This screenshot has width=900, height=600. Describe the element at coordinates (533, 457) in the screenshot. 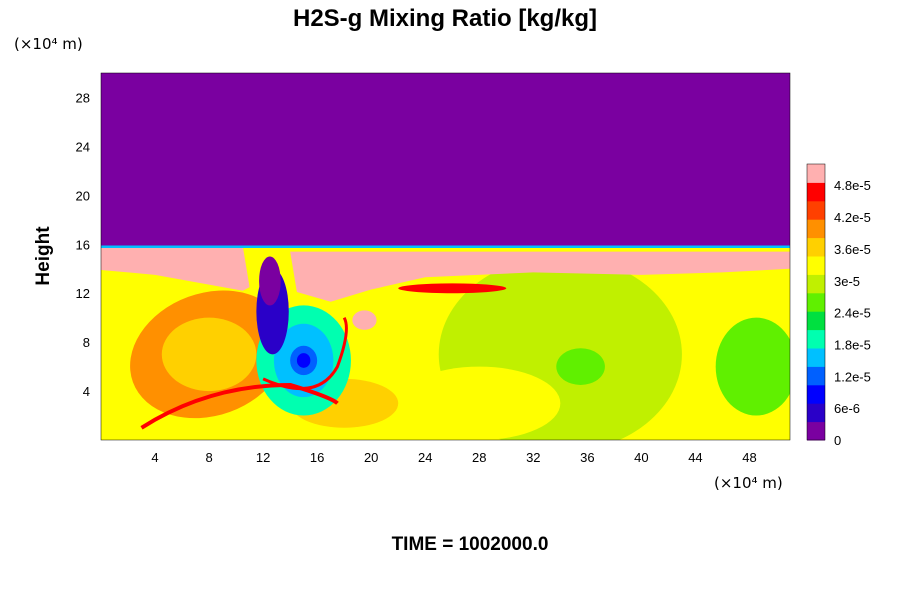

I see `x-tick-label: 32` at that location.